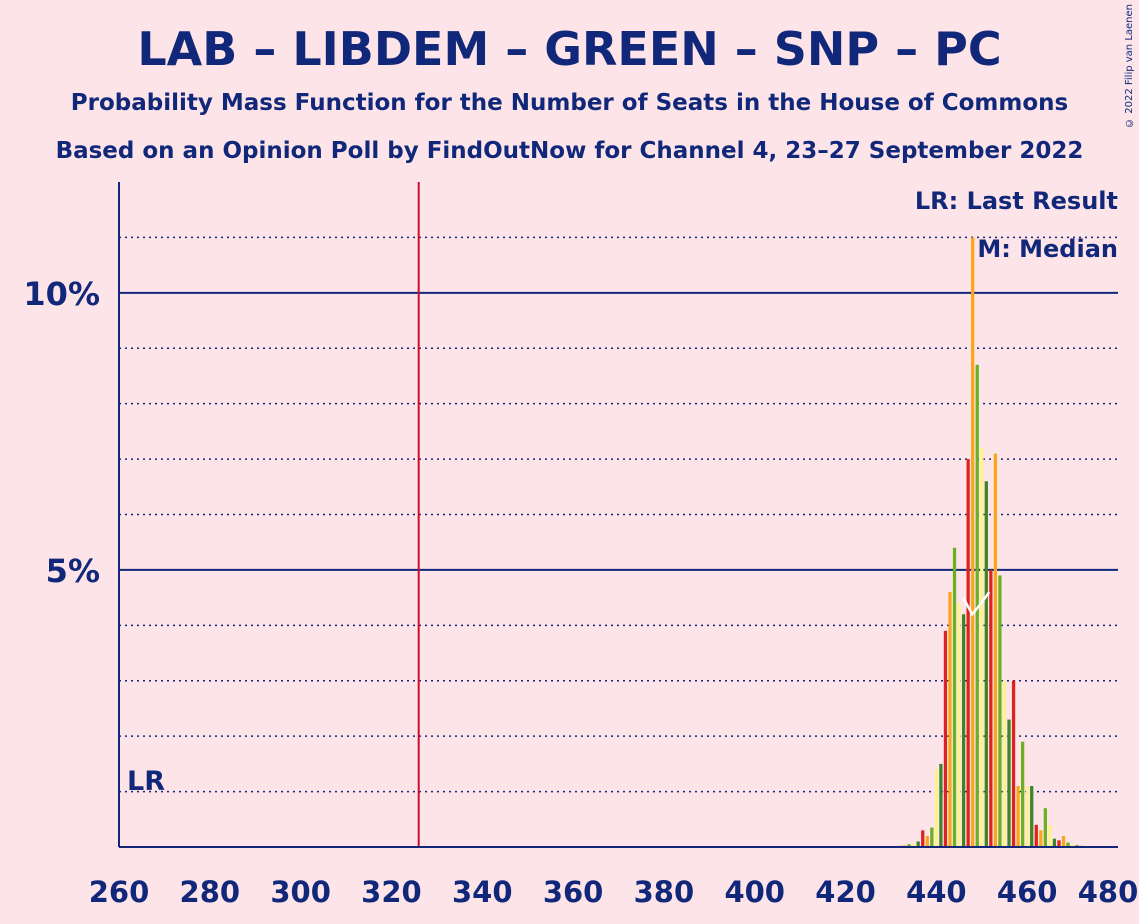  I want to click on legend-last-result: LR: Last Result, so click(1016, 201).